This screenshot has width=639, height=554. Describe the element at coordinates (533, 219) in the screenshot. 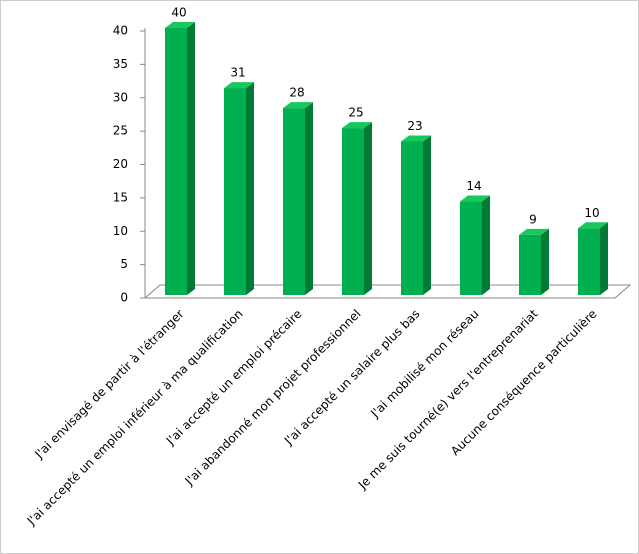

I see `value-label: 9` at that location.